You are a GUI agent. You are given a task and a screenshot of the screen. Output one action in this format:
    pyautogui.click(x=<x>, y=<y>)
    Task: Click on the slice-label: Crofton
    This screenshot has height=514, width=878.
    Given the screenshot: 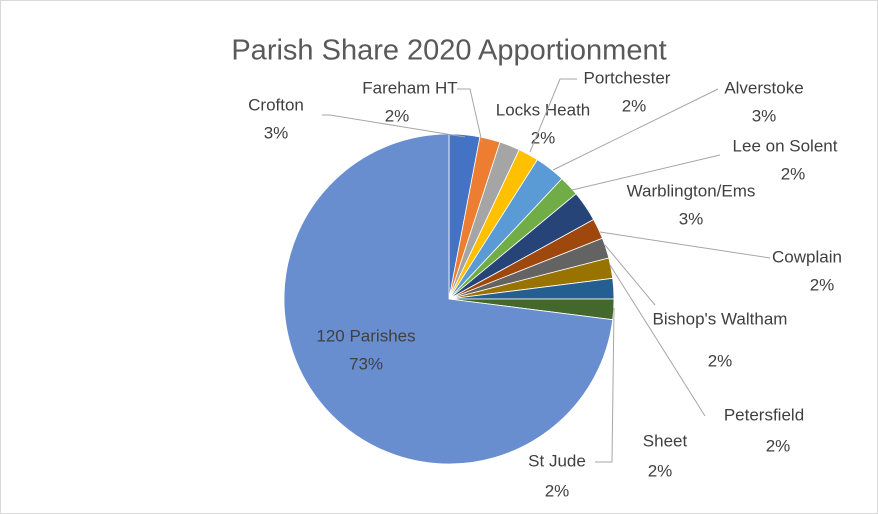 What is the action you would take?
    pyautogui.click(x=276, y=104)
    